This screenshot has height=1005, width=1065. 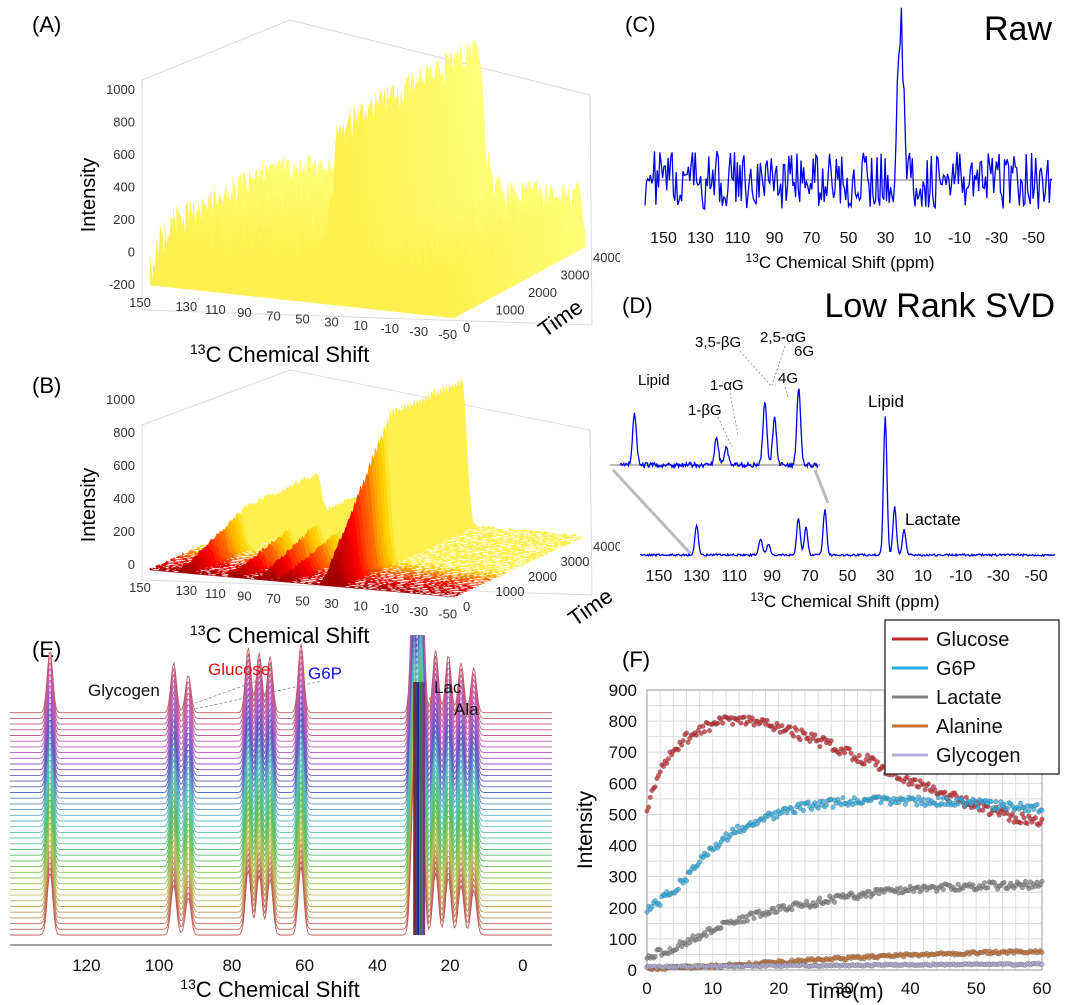 What do you see at coordinates (1033, 238) in the screenshot?
I see `panel-c-xtick: -50` at bounding box center [1033, 238].